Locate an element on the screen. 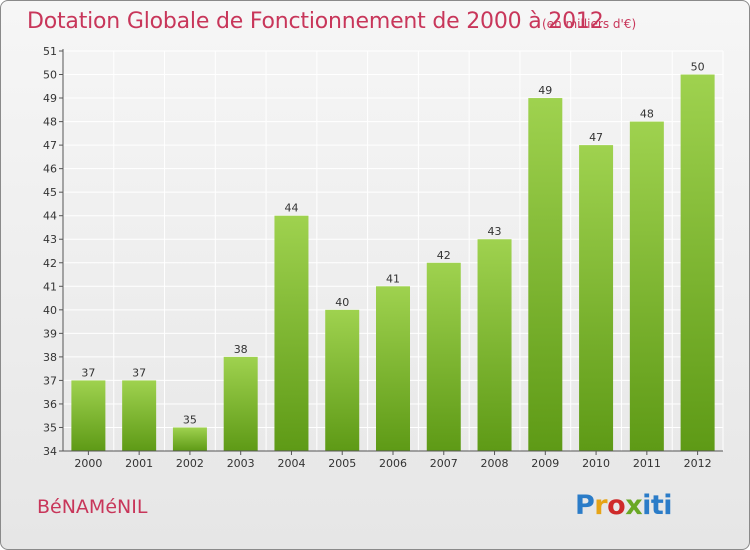 Image resolution: width=750 pixels, height=550 pixels. y-tick-label: 47 is located at coordinates (50, 145).